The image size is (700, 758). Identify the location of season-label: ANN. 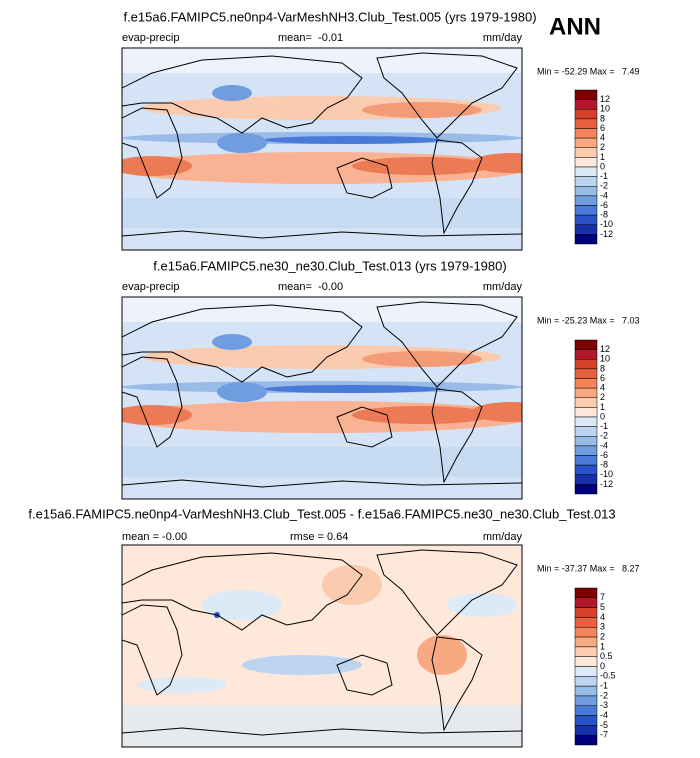
(575, 26).